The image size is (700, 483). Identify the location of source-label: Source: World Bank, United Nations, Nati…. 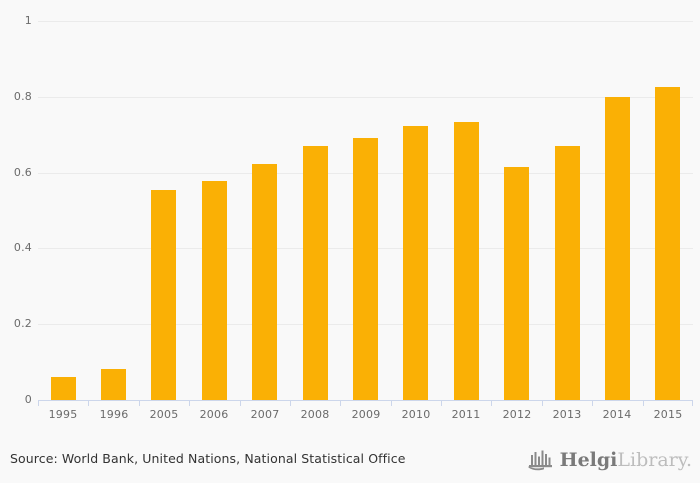
(208, 458).